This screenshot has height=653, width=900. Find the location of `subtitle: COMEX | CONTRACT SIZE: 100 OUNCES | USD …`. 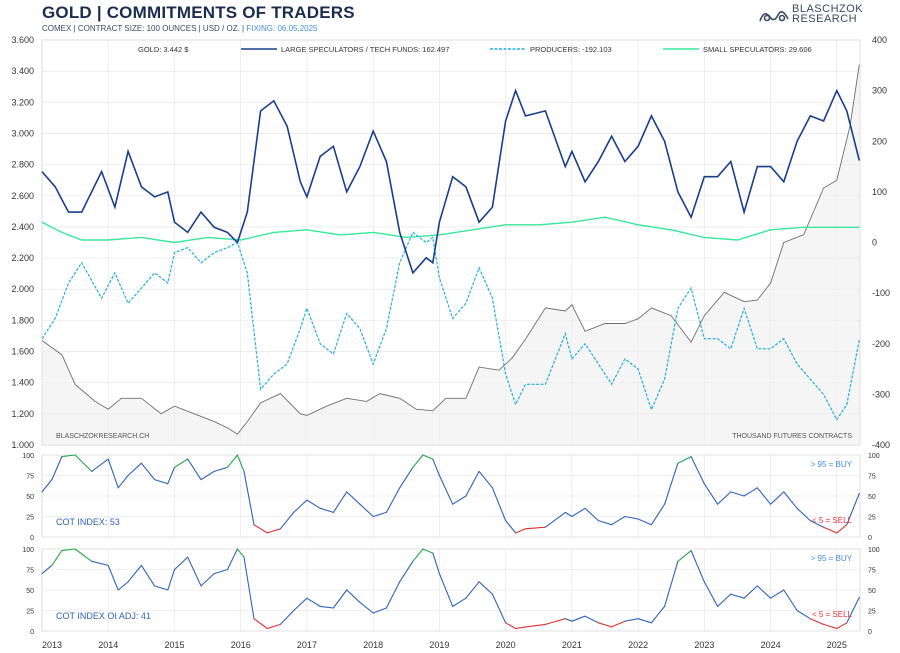

subtitle: COMEX | CONTRACT SIZE: 100 OUNCES | USD … is located at coordinates (180, 28).